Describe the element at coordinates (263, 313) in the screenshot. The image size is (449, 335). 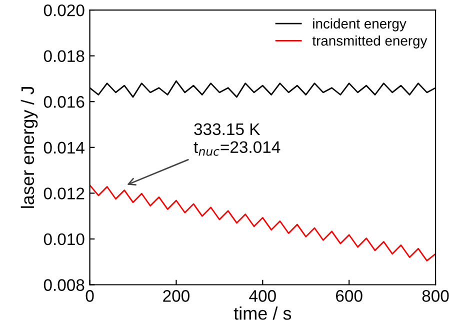
I see `x-axis-title: time / s` at that location.